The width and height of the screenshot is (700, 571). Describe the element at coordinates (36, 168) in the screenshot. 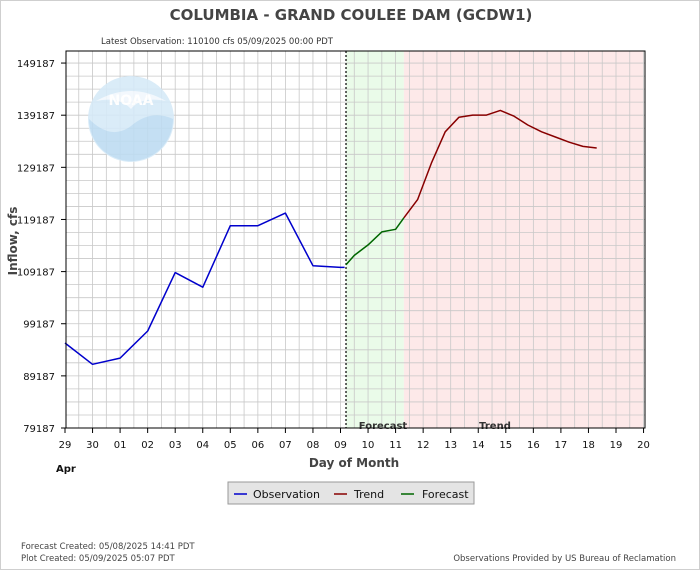

I see `y-tick-label: 129187` at that location.